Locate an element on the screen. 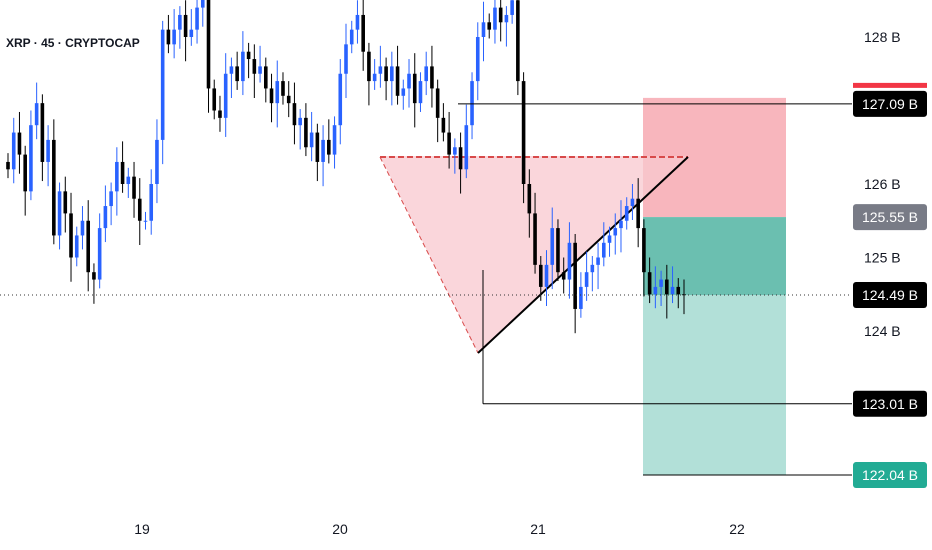 Image resolution: width=932 pixels, height=550 pixels. chart-title: XRP · 45 · CRYPTOCAP is located at coordinates (73, 43).